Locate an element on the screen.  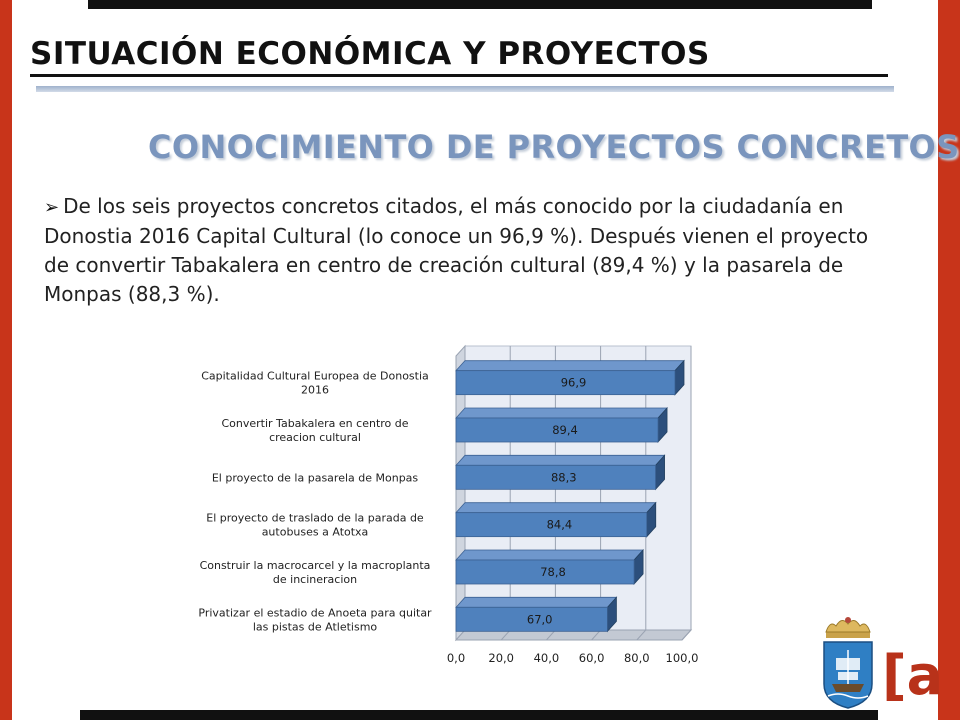
x-tick-label: 60,0 is located at coordinates (592, 658).